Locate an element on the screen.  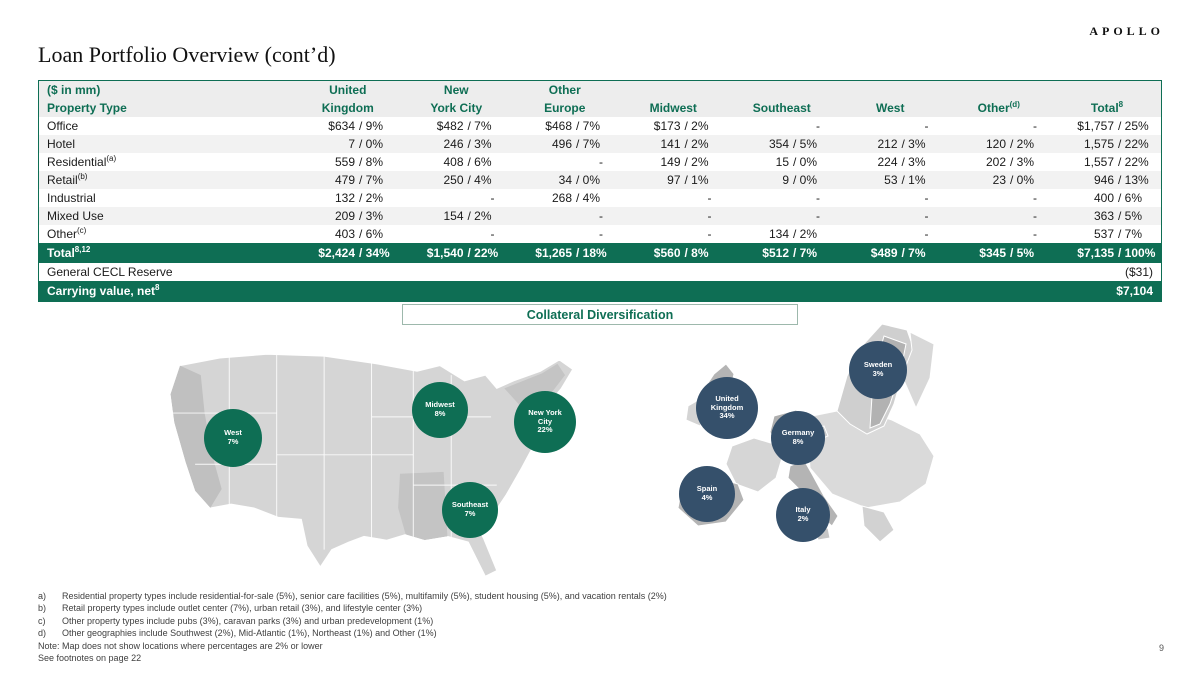
table-cell: 97/ 1% is located at coordinates (673, 180).